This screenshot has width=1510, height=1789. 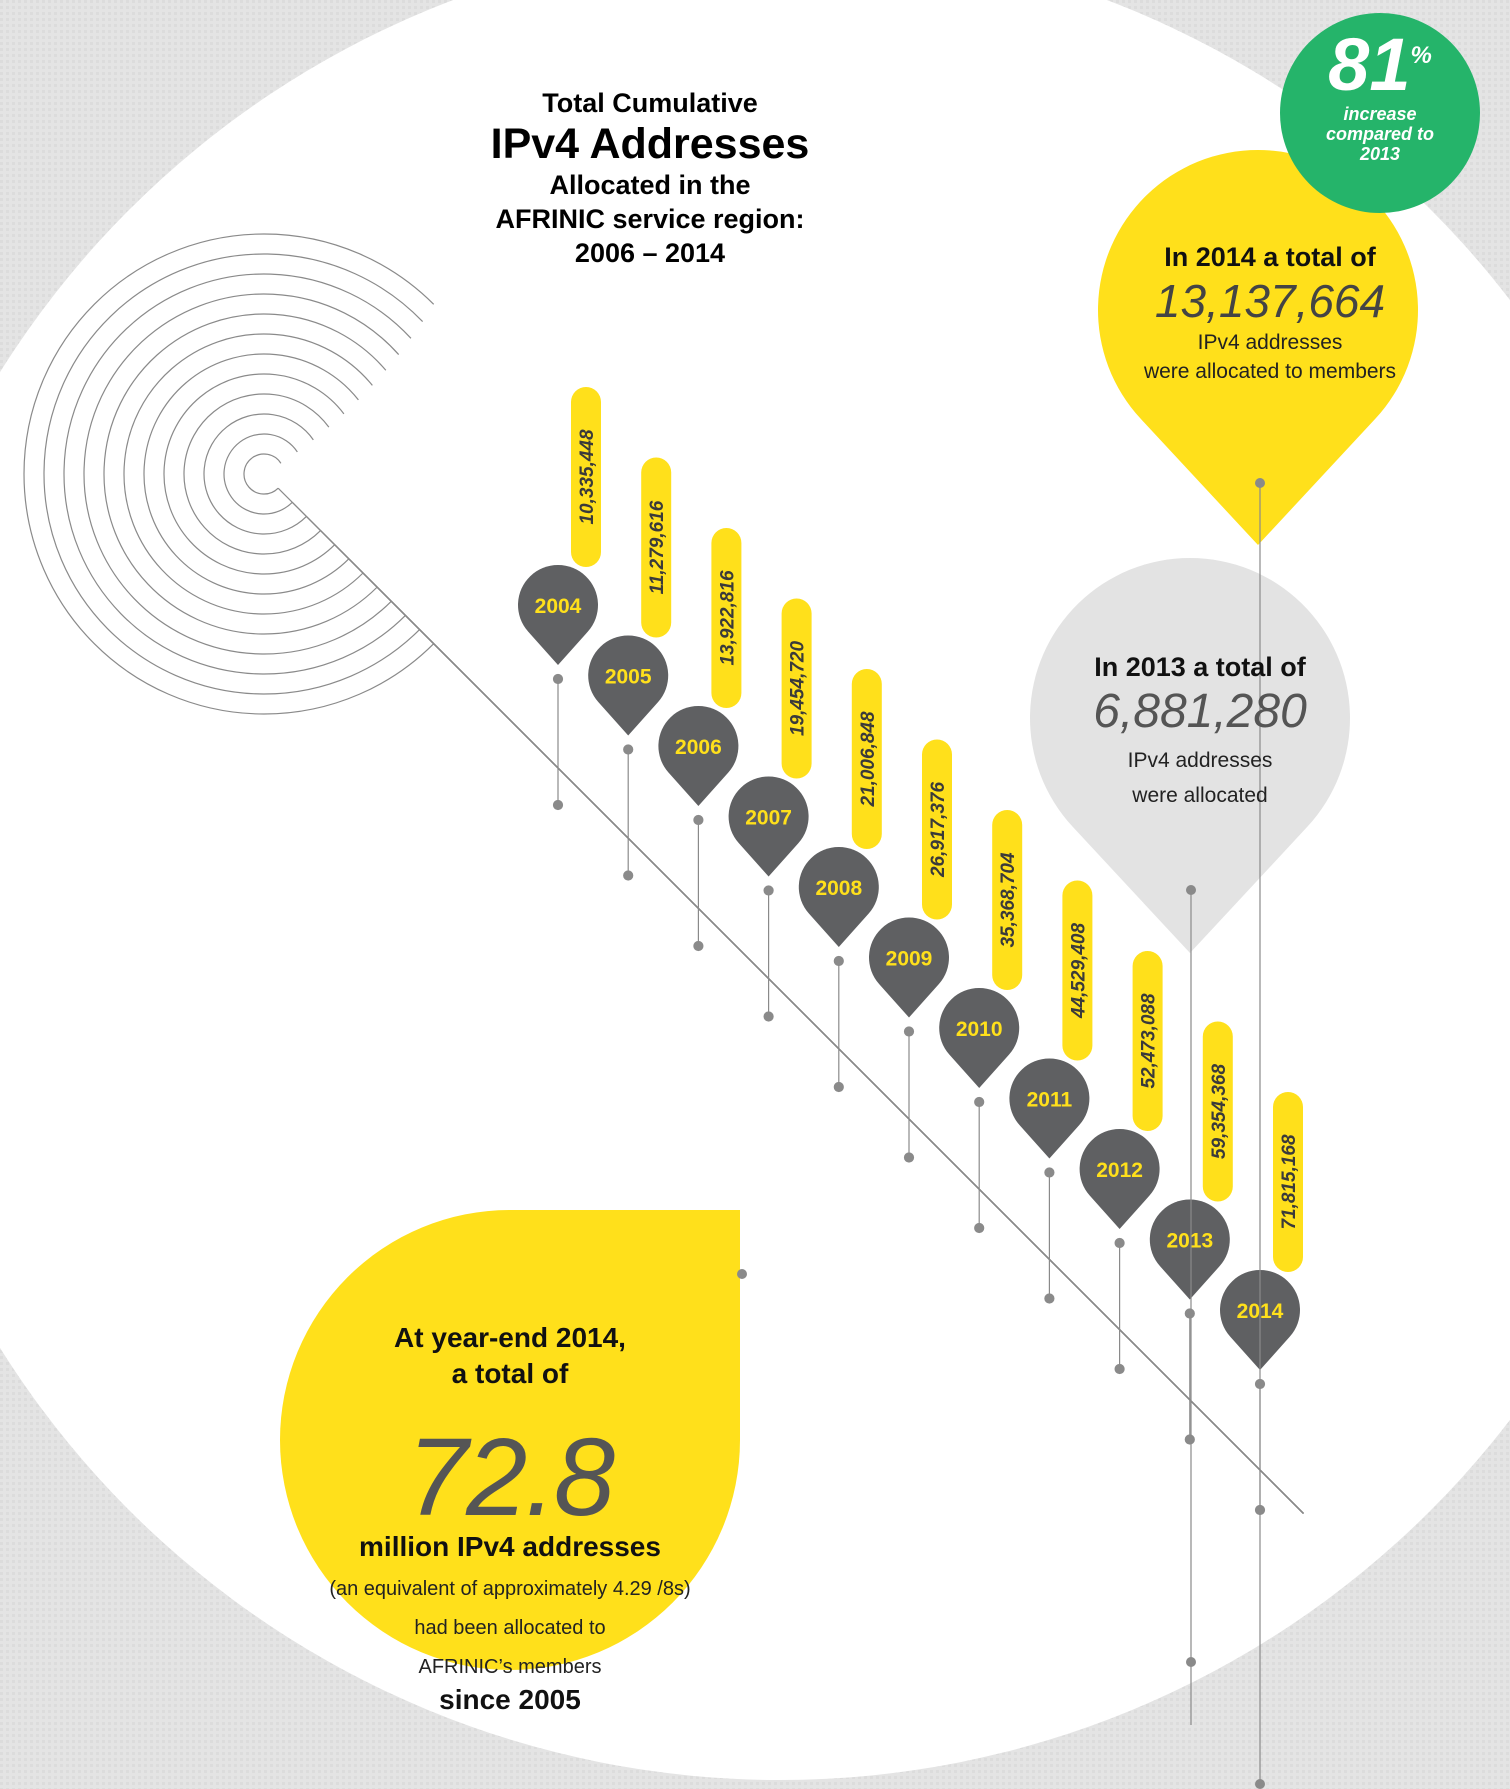 I want to click on callout-2013-bubble, so click(x=1190, y=755).